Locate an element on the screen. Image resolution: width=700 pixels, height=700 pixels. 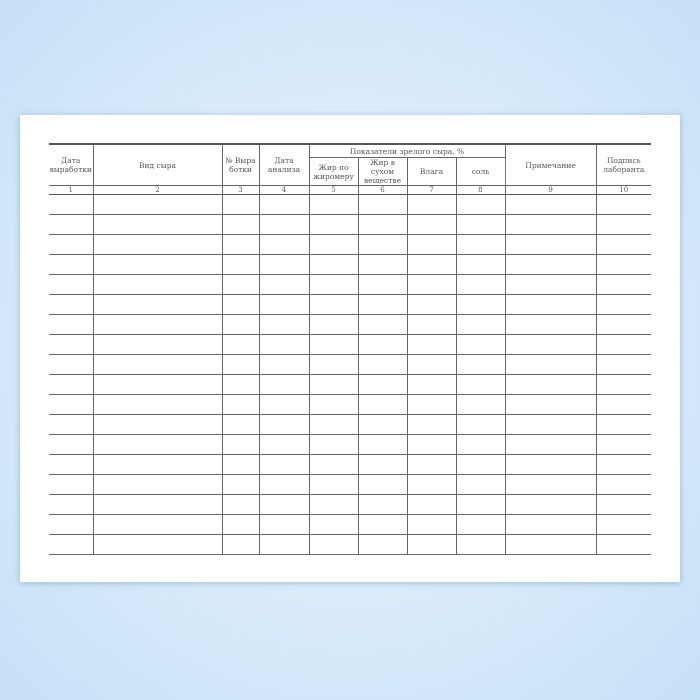
header-batch-no: № Выра ботки is located at coordinates (240, 164).